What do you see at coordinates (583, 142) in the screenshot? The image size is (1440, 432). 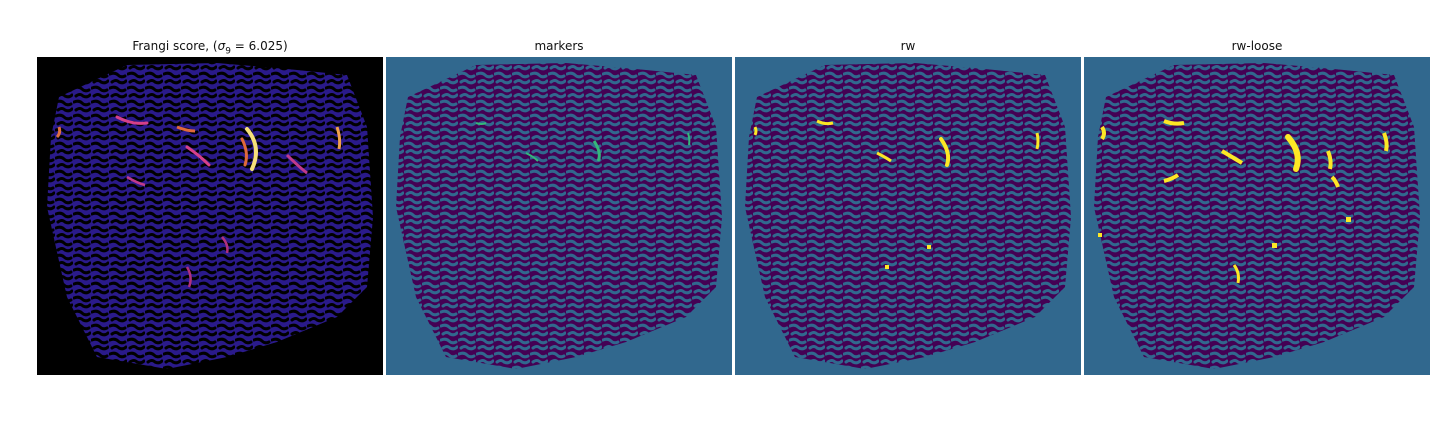 I see `marker-regions` at bounding box center [583, 142].